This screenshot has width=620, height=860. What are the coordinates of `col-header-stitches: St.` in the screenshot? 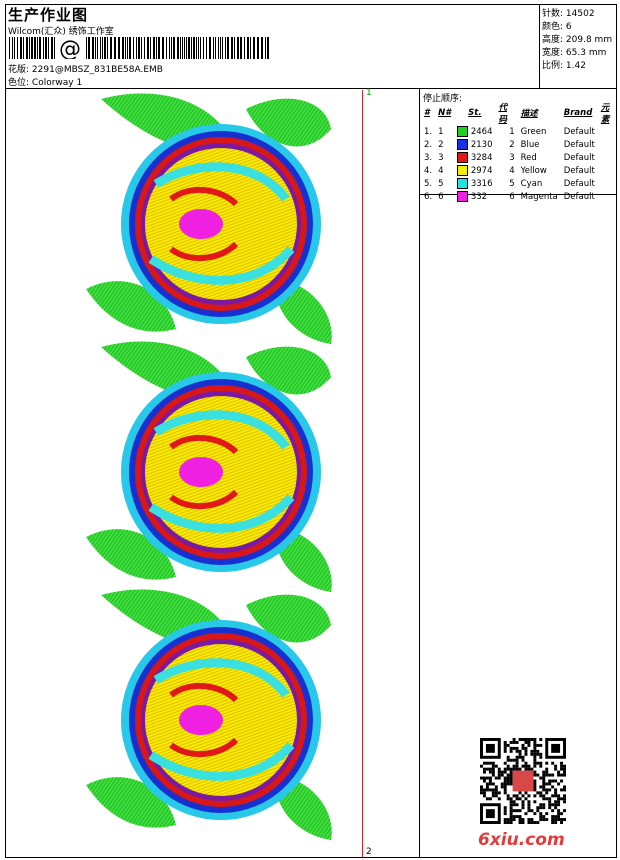 It's located at (475, 113).